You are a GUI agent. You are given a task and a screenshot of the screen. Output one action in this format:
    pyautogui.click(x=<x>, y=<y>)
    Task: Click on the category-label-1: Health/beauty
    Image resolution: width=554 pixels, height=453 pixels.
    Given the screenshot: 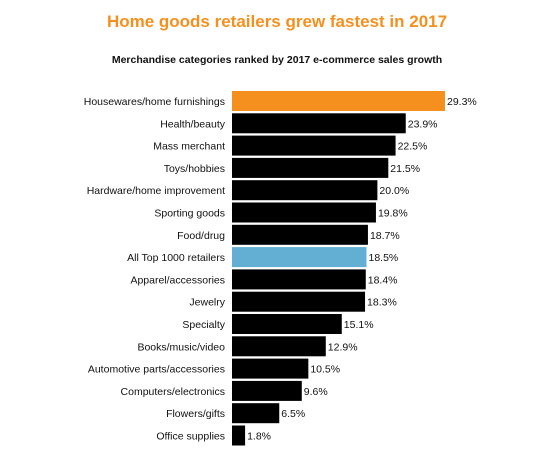 What is the action you would take?
    pyautogui.click(x=193, y=124)
    